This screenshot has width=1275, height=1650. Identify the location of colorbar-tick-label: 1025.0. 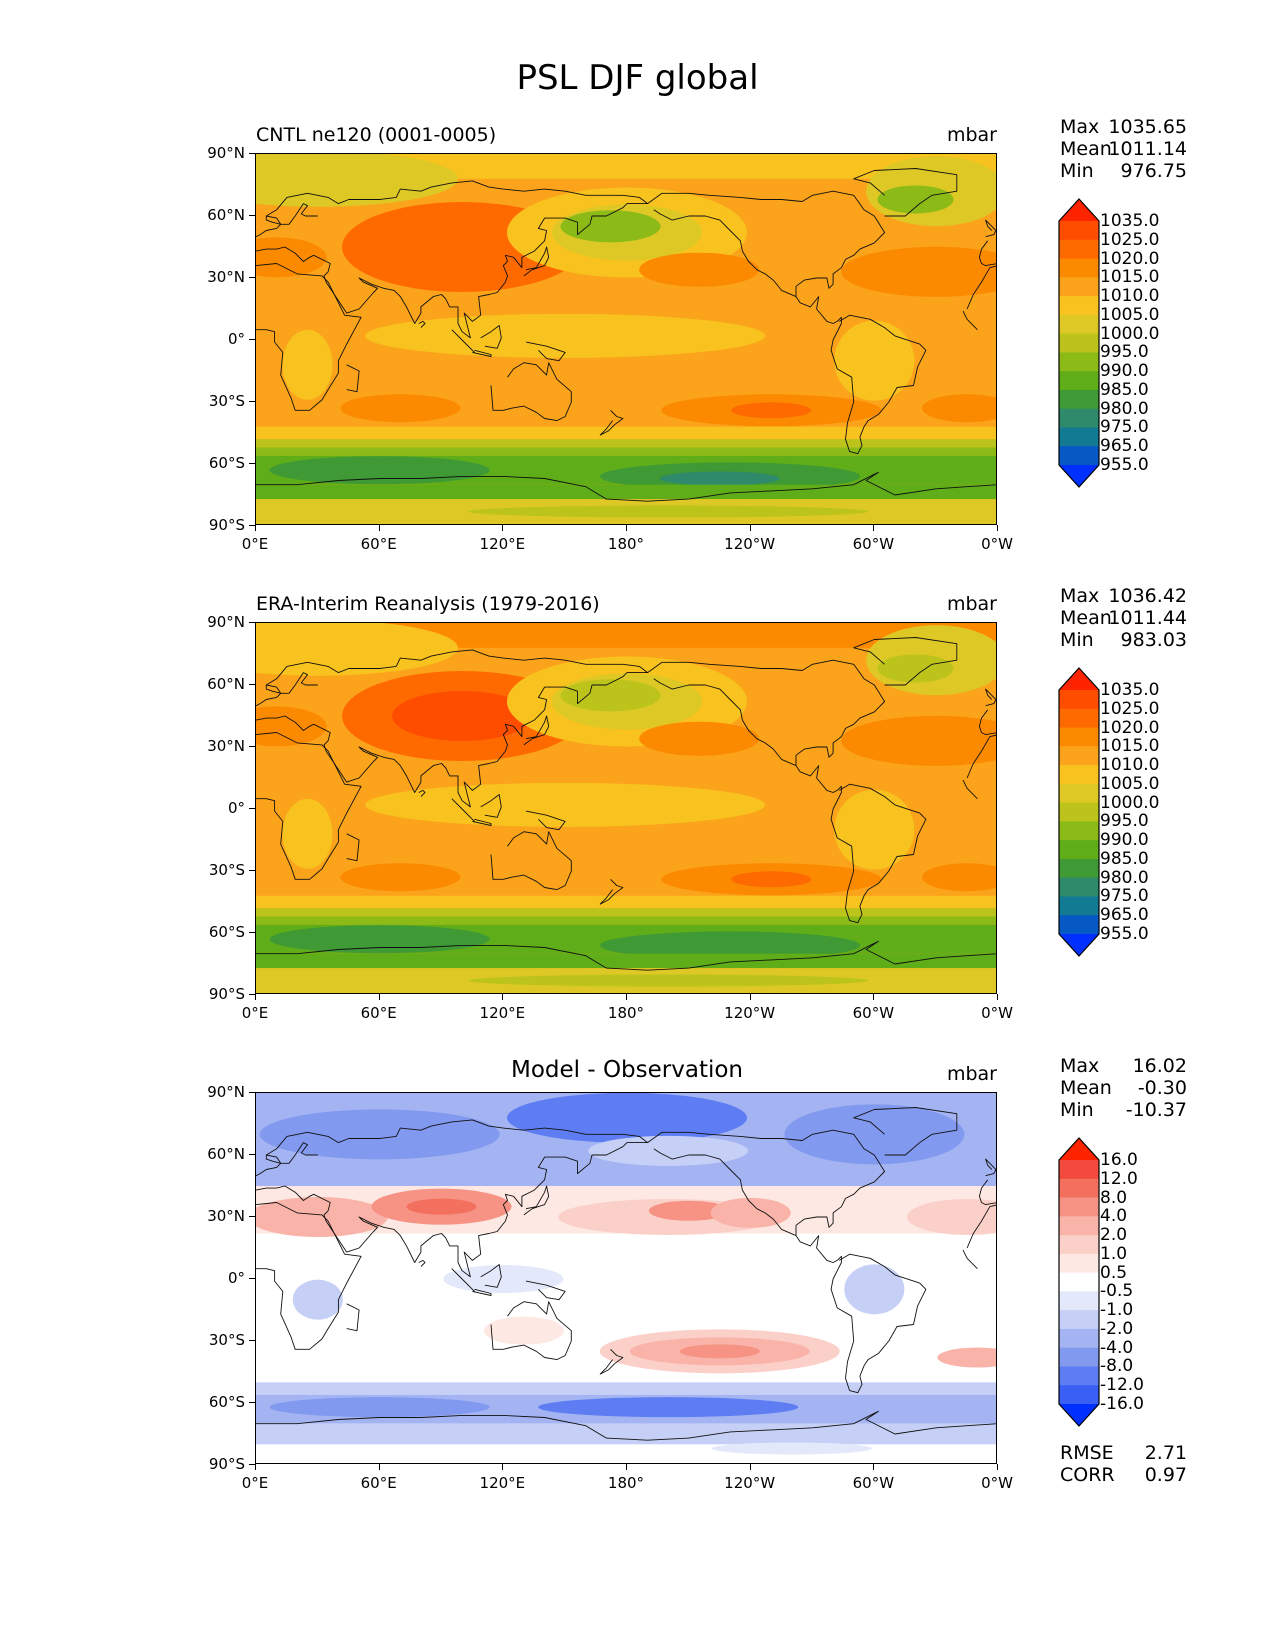
(1130, 239).